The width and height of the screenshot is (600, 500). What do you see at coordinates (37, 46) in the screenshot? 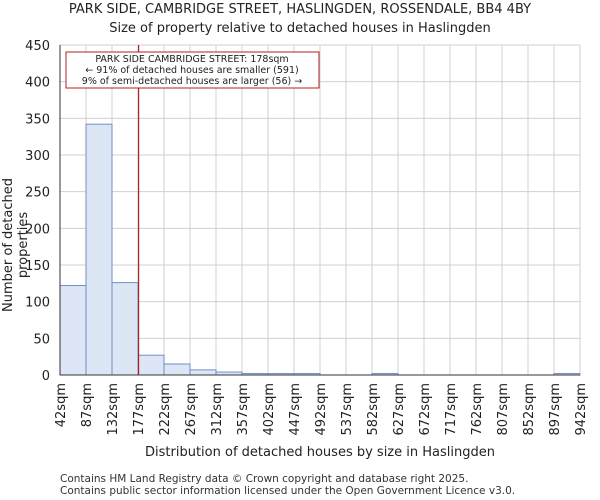
I see `y-tick-label: 450` at bounding box center [37, 46].